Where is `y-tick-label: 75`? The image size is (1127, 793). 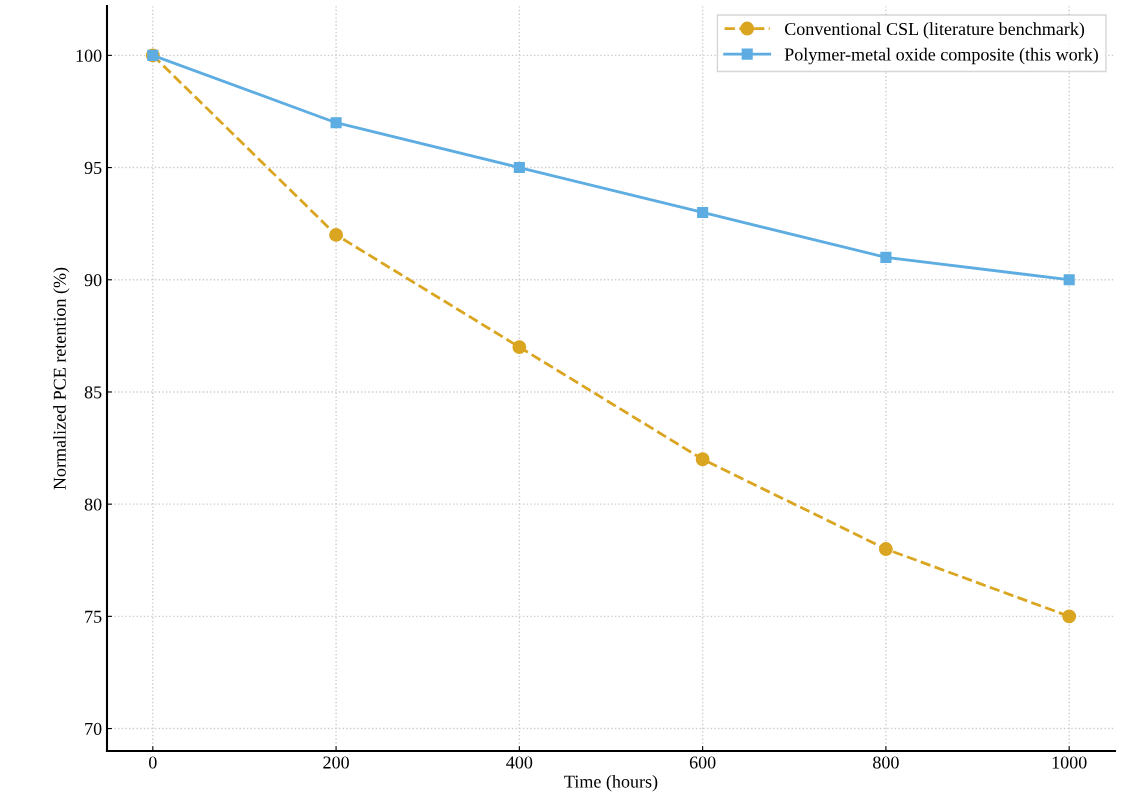
y-tick-label: 75 is located at coordinates (93, 616).